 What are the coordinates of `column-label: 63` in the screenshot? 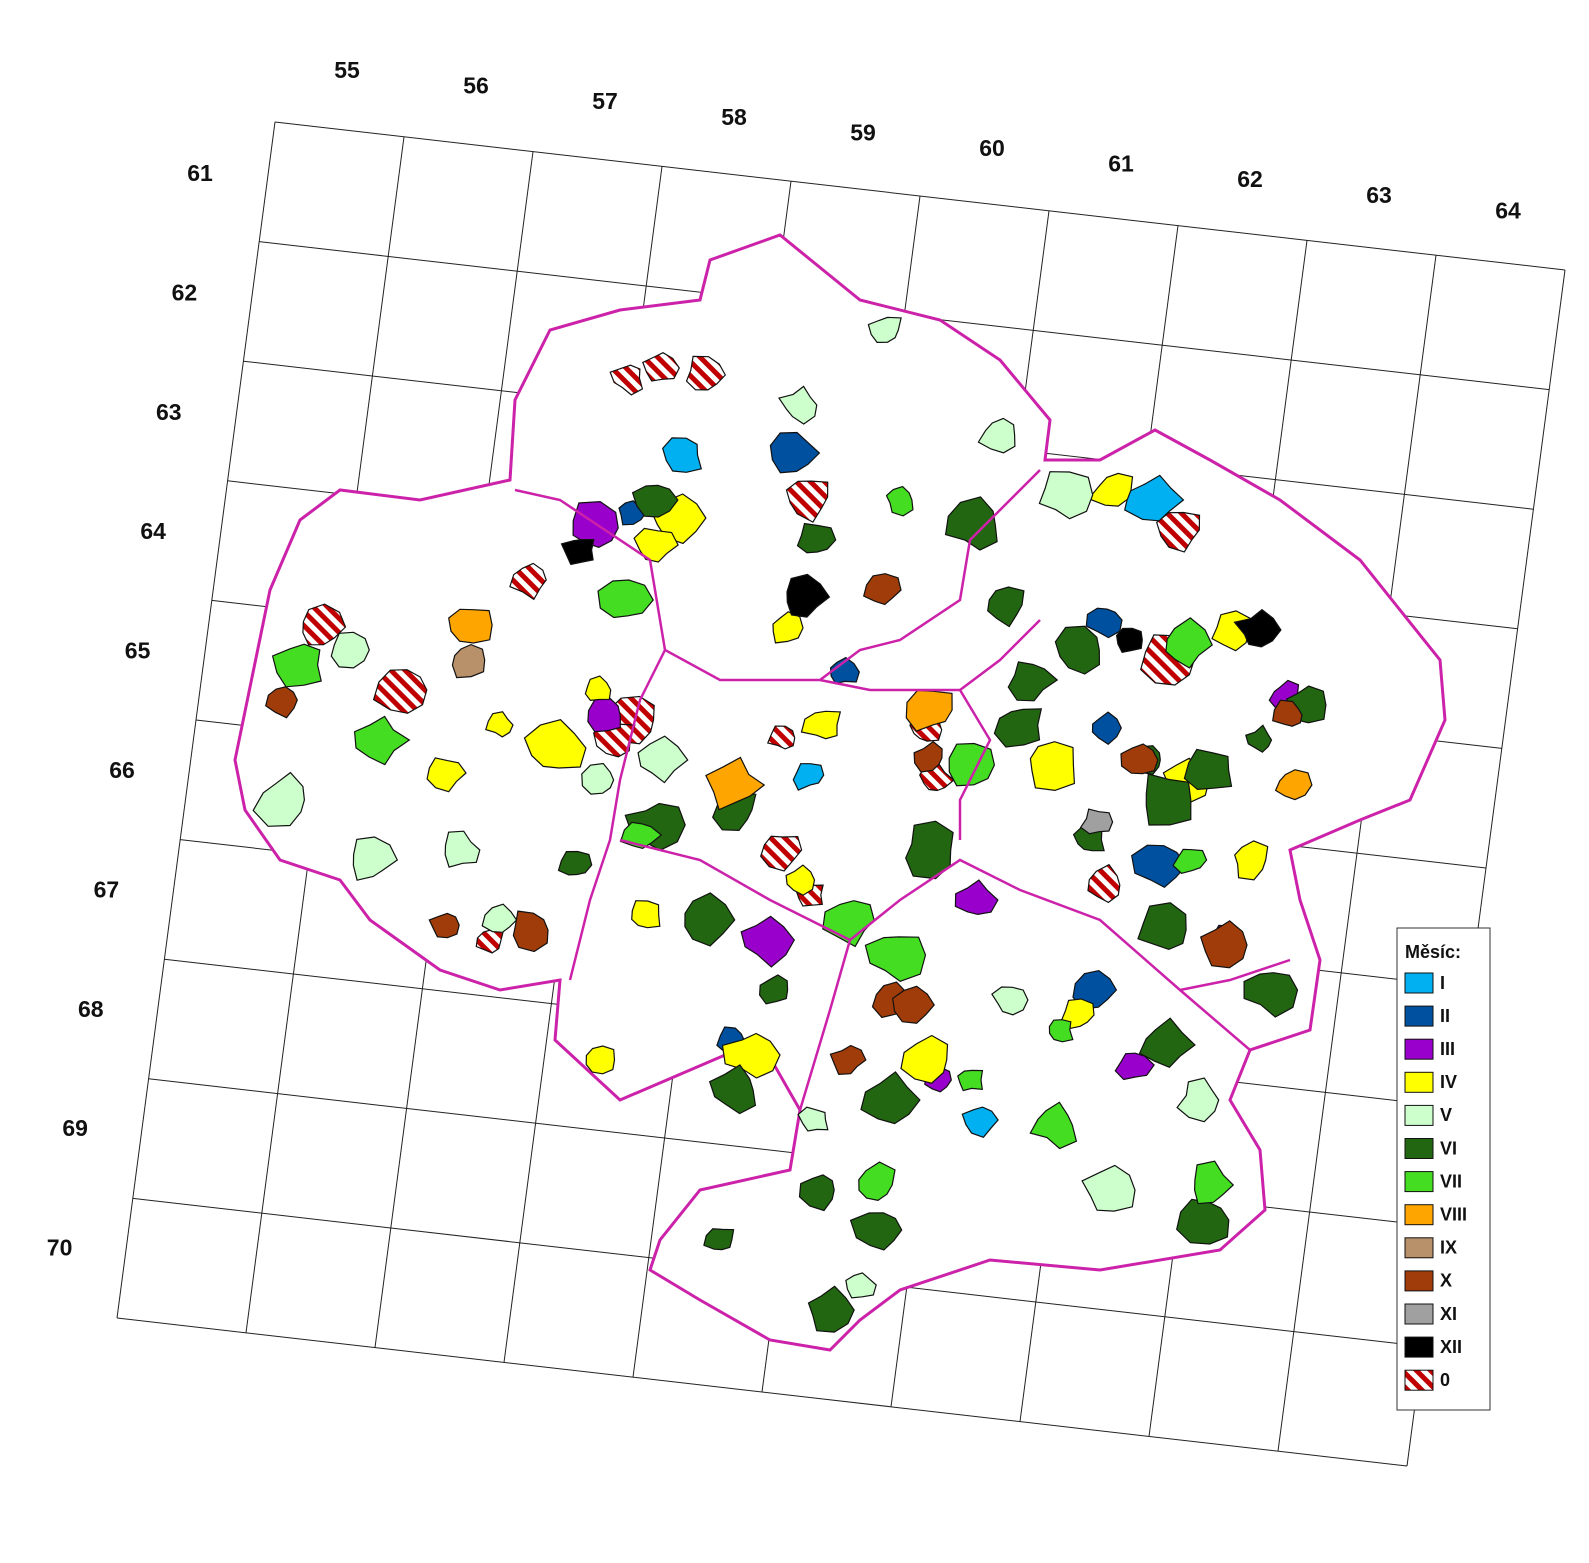 It's located at (1379, 195).